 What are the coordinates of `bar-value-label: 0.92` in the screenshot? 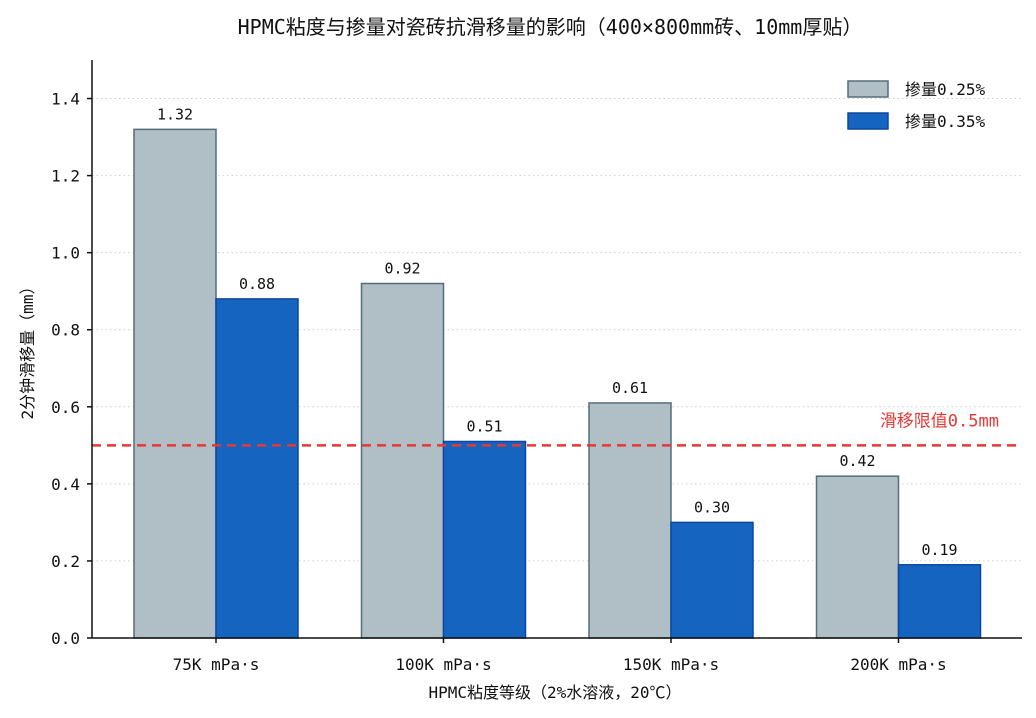 It's located at (402, 268).